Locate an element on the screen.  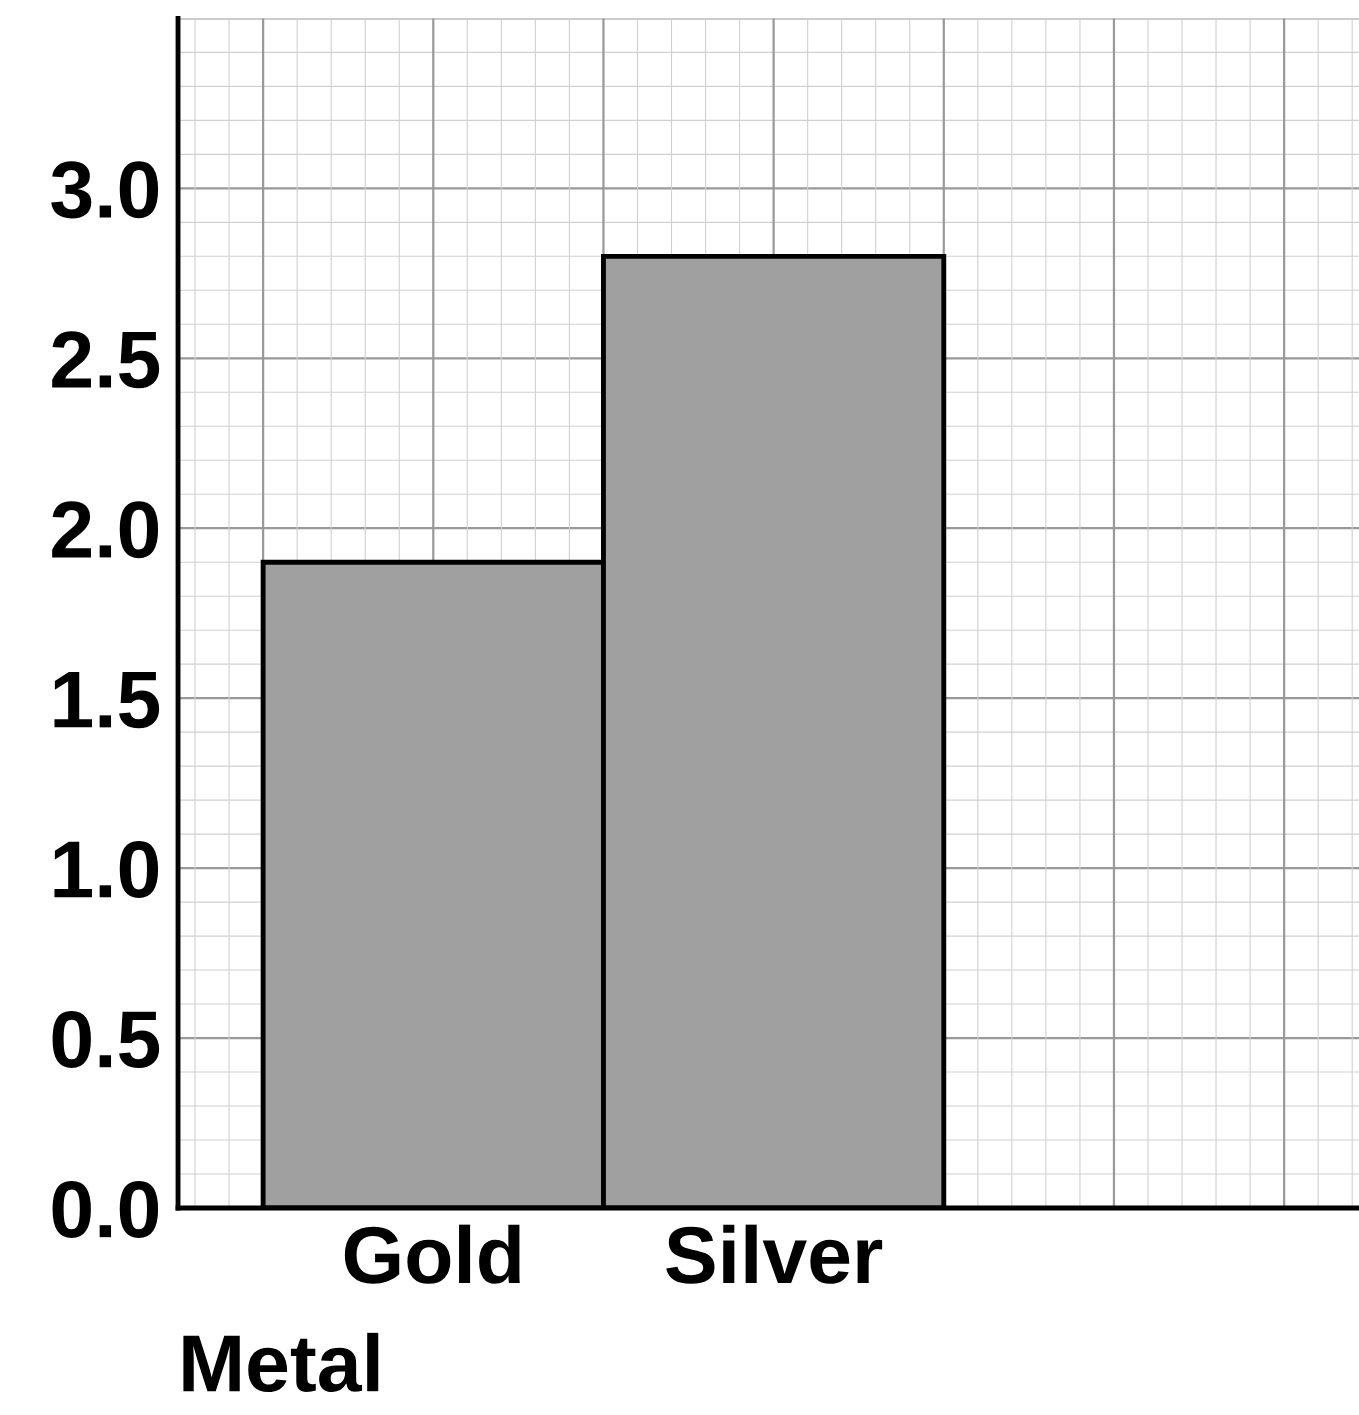
y-tick-label: 2.0 is located at coordinates (105, 530).